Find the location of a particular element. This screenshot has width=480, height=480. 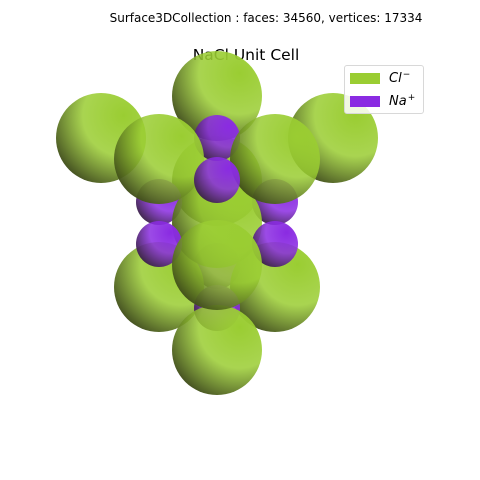

legend-label-cl-base: Cl is located at coordinates (395, 78).